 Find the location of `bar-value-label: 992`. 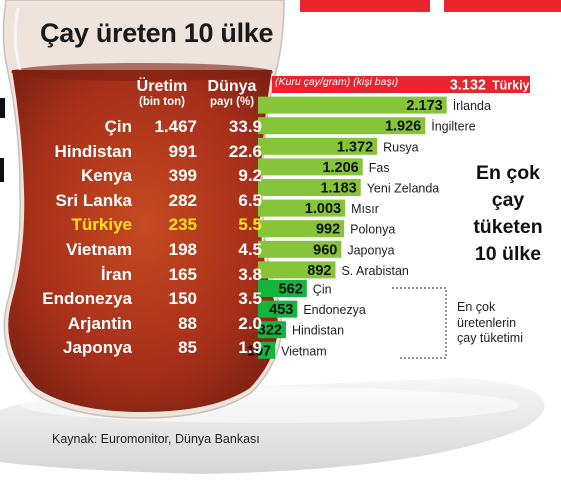

bar-value-label: 992 is located at coordinates (328, 230).